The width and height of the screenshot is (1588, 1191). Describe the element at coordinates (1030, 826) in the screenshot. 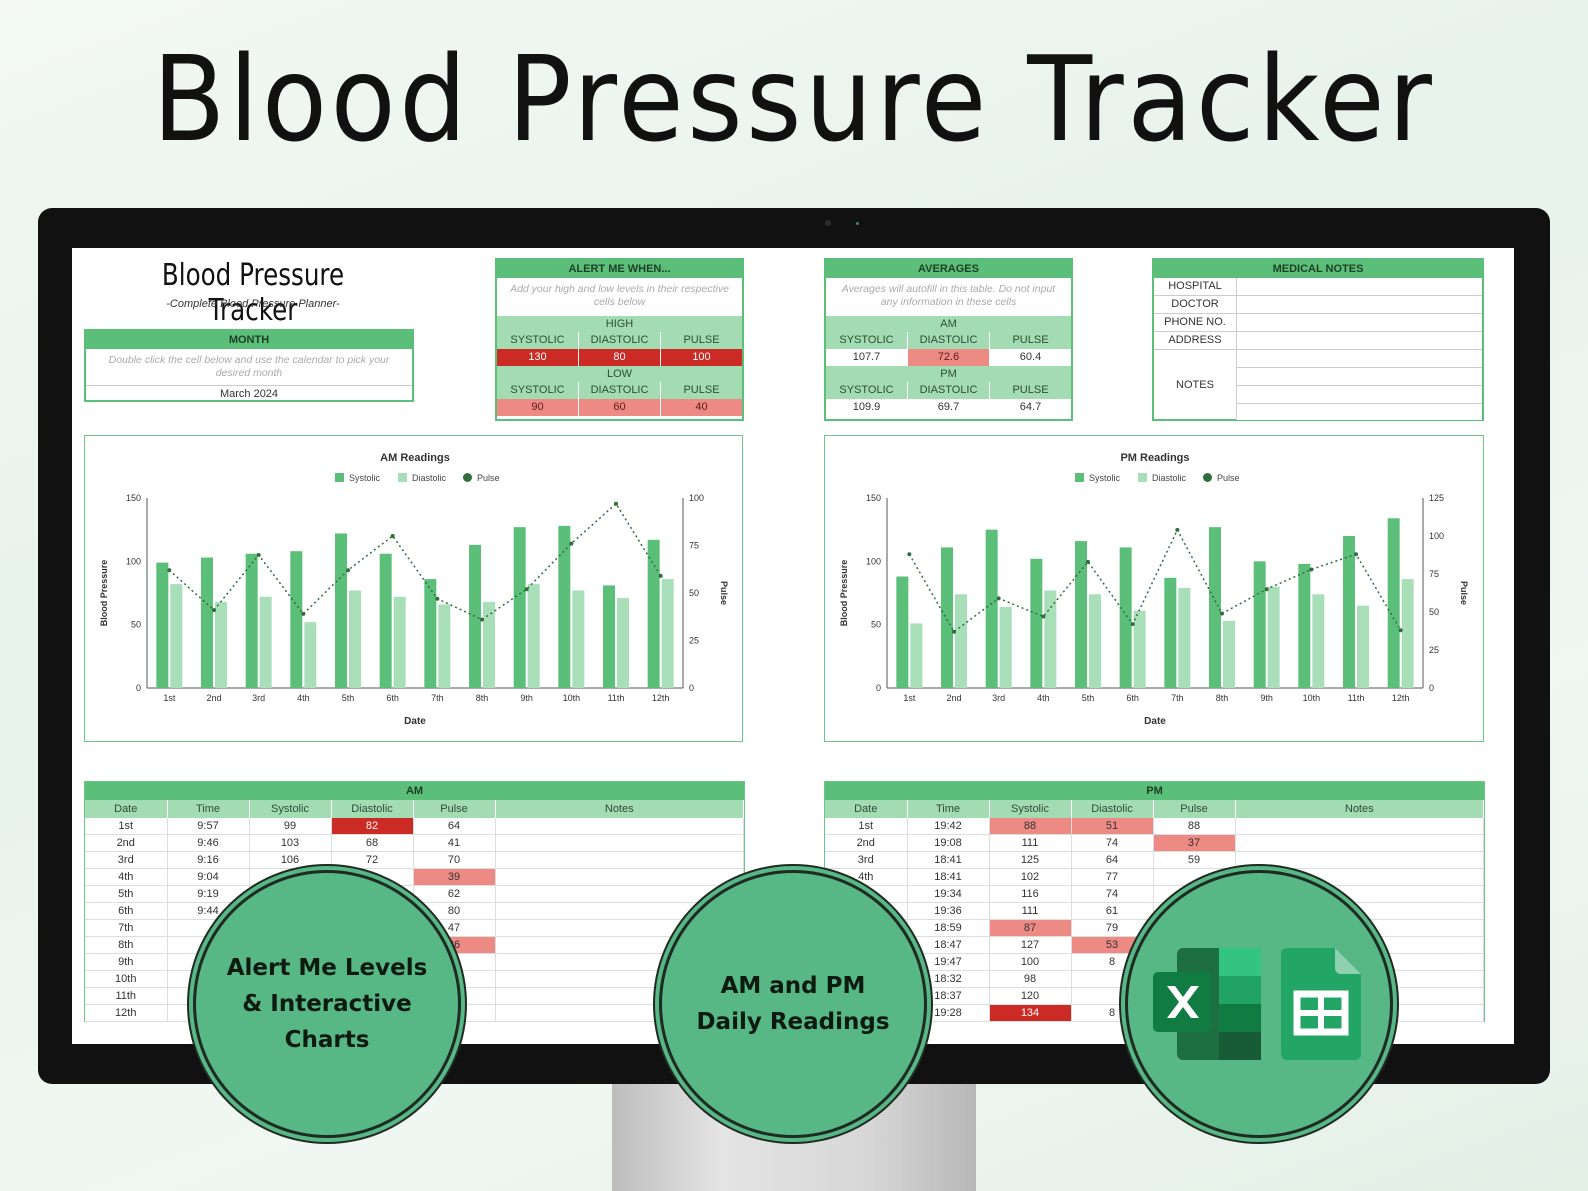

I see `systolic-cell: 88` at that location.